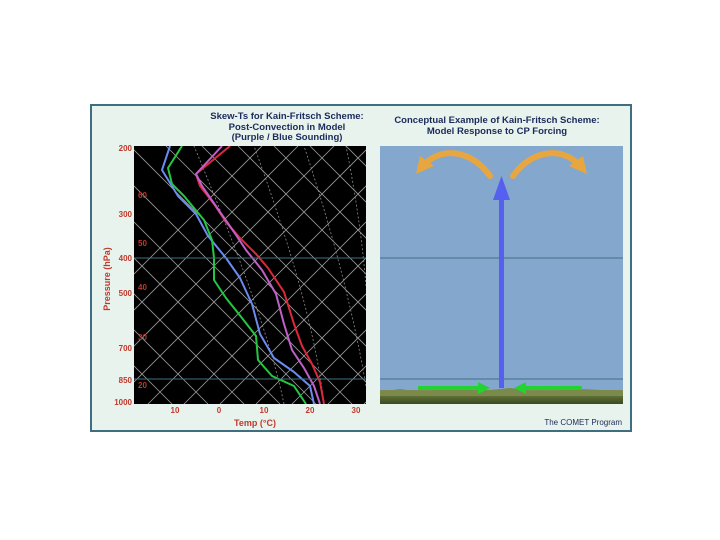 The width and height of the screenshot is (720, 540). Describe the element at coordinates (175, 410) in the screenshot. I see `temp-label-minus10: 10` at that location.